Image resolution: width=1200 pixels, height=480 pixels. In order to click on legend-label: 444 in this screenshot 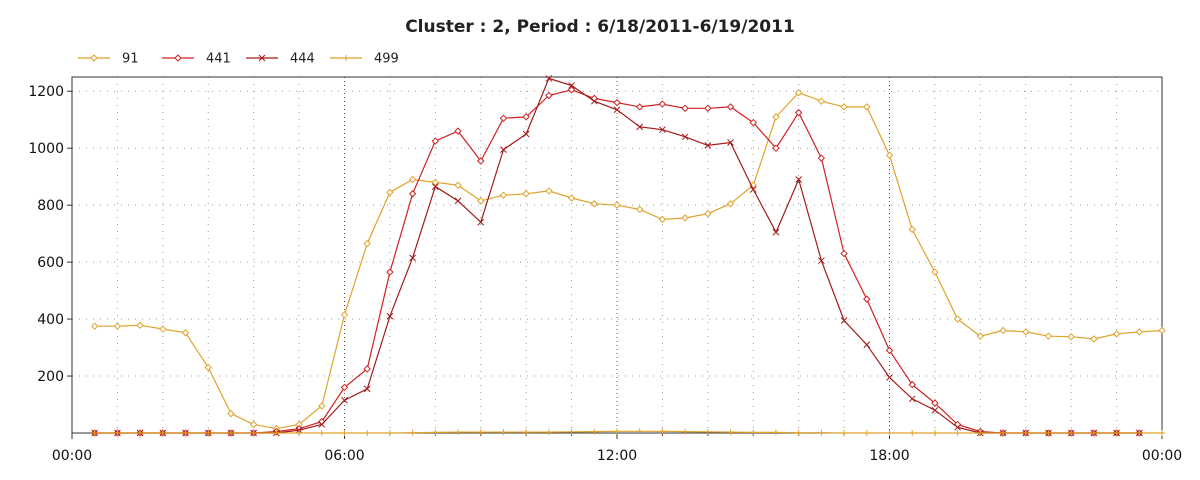, I will do `click(302, 59)`.